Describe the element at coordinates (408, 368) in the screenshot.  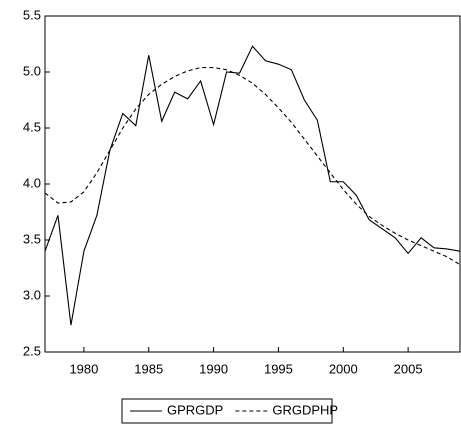
I see `x-tick-label: 2005` at that location.